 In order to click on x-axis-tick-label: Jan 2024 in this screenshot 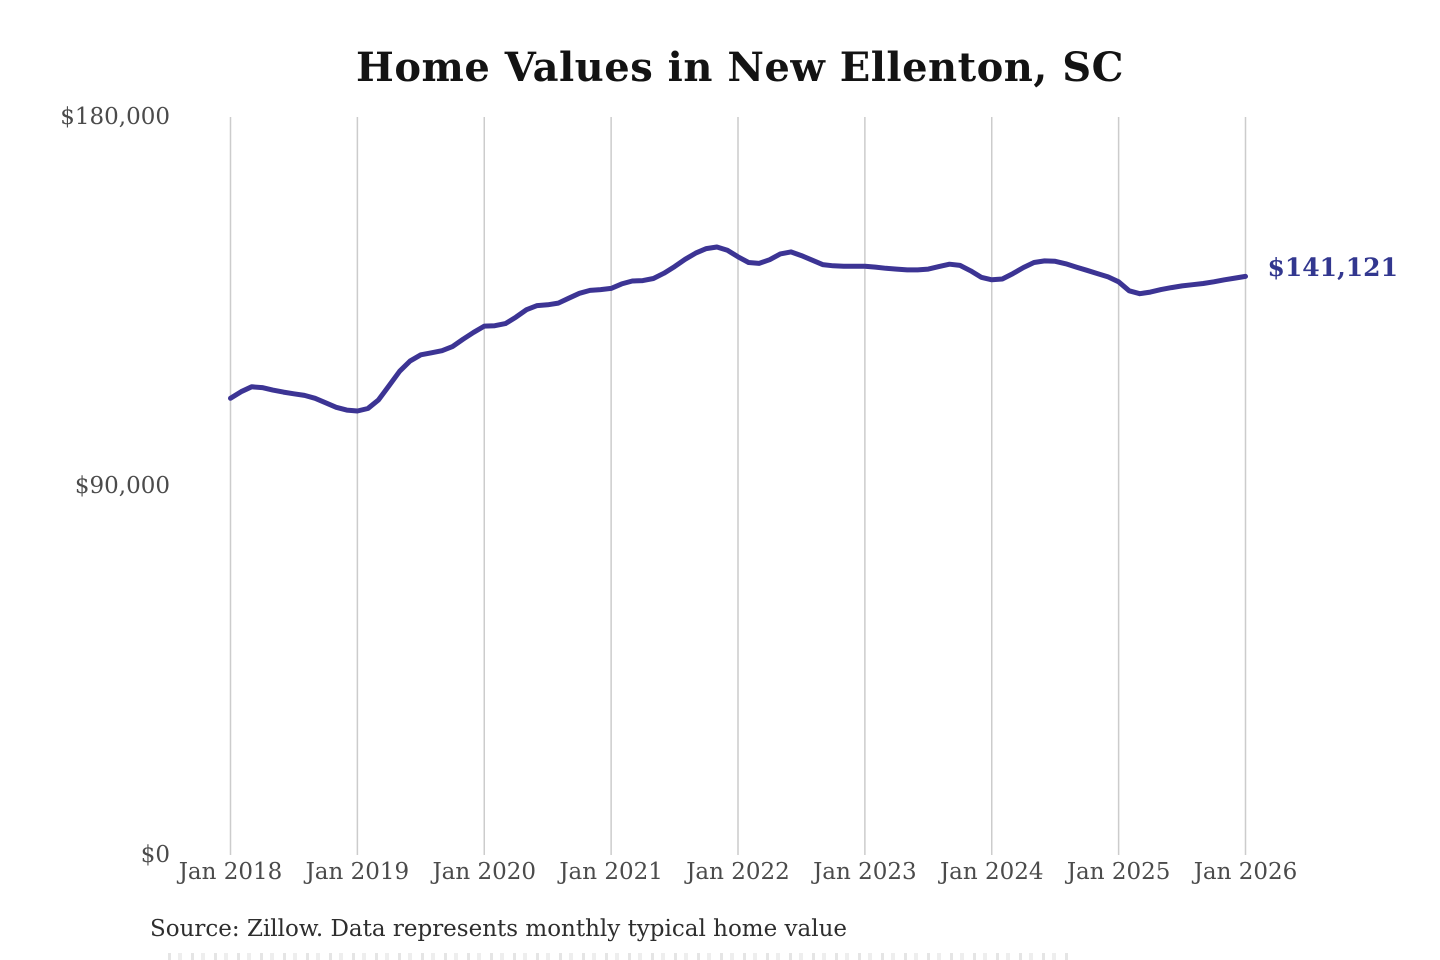, I will do `click(991, 872)`.